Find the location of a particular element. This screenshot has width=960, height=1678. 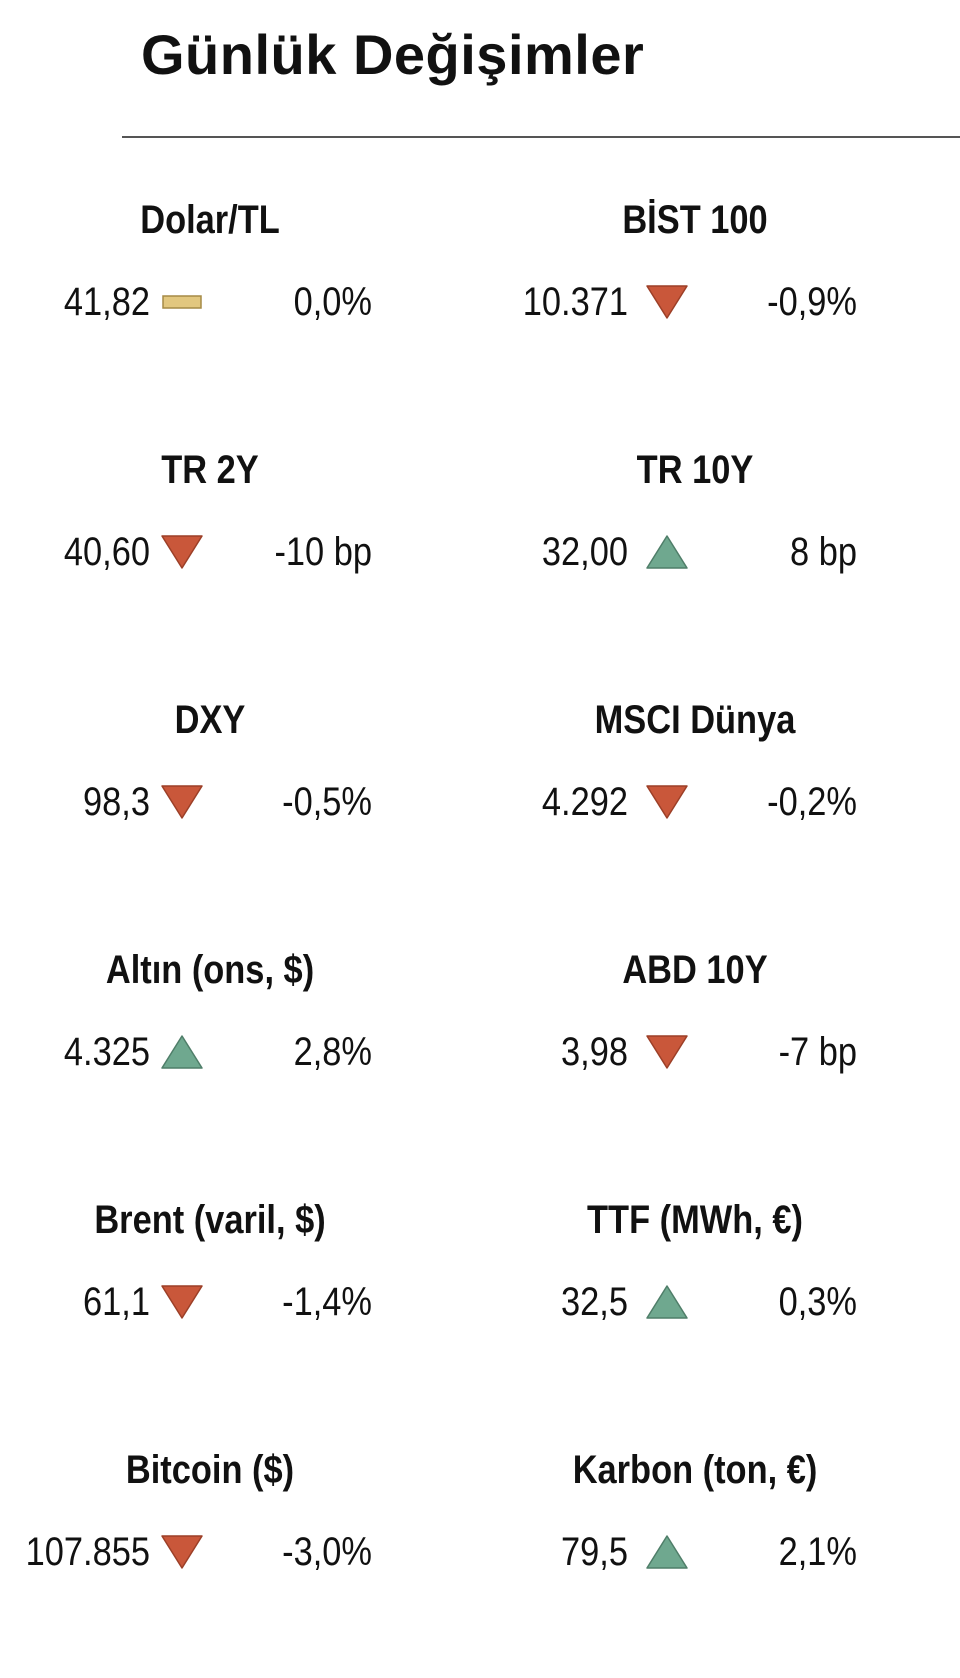

market-item-name: Brent (varil, $) is located at coordinates (210, 1220).